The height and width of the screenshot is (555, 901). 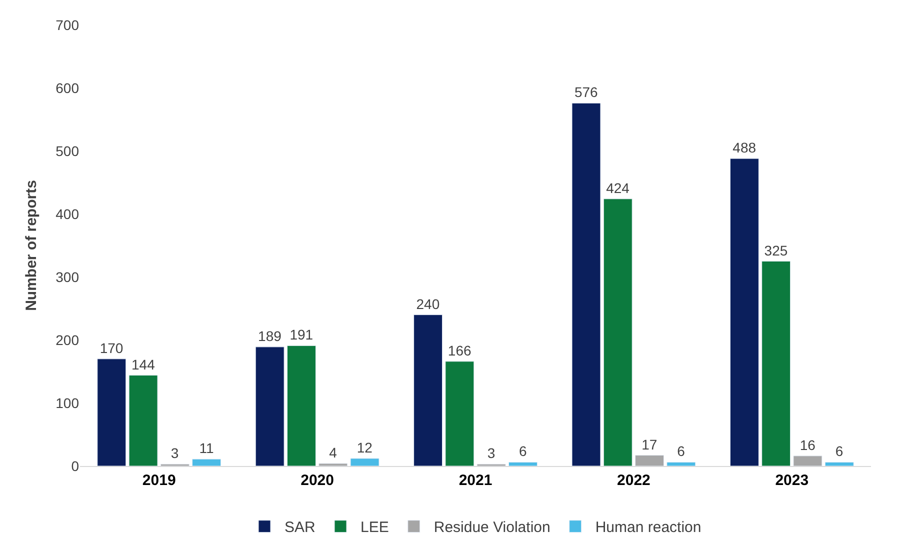 What do you see at coordinates (68, 340) in the screenshot?
I see `y-tick-label: 200` at bounding box center [68, 340].